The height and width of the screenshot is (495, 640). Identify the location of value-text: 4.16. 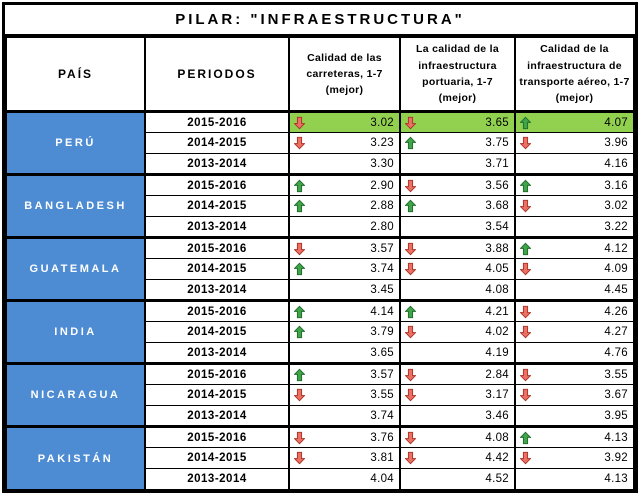
(616, 163).